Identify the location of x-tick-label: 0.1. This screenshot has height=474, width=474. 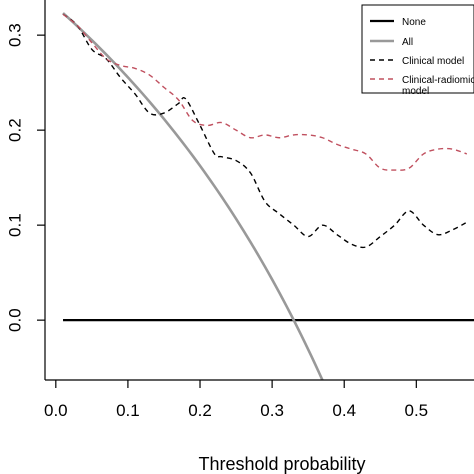
(128, 410).